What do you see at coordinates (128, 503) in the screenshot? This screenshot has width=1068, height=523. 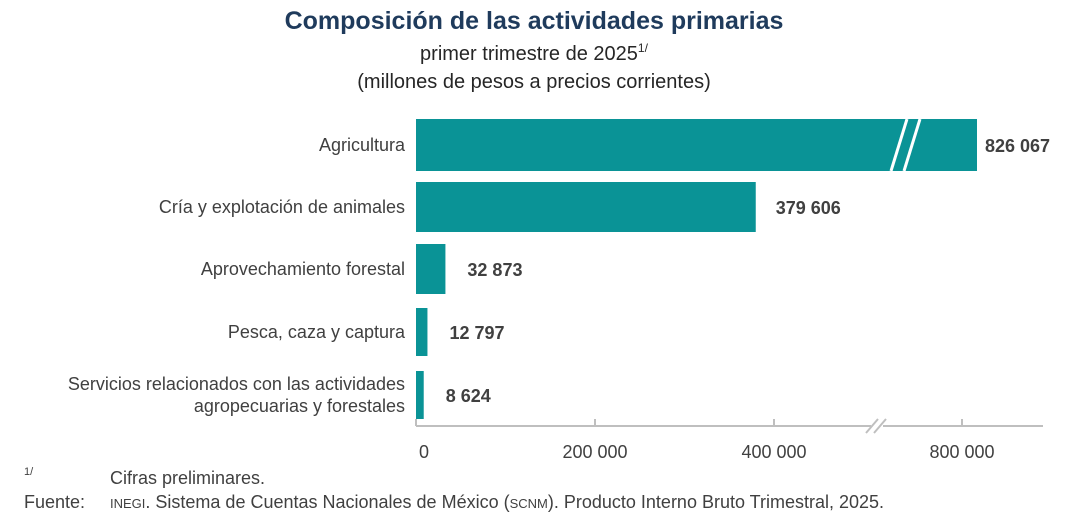 I see `source-org: inegi` at bounding box center [128, 503].